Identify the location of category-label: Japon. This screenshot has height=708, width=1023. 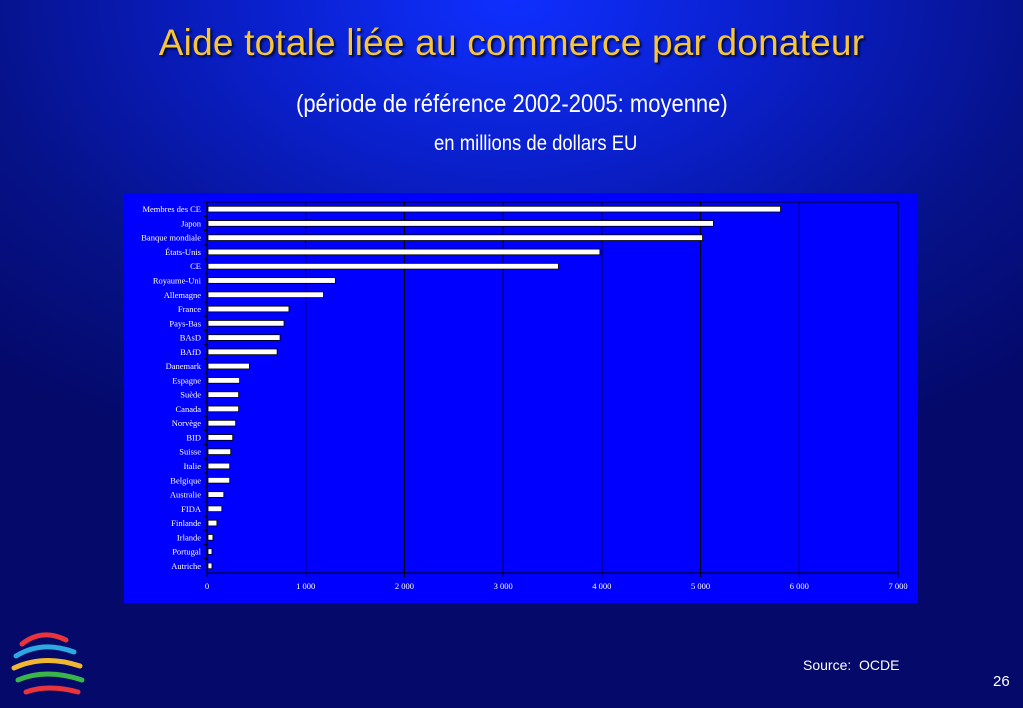
(191, 223).